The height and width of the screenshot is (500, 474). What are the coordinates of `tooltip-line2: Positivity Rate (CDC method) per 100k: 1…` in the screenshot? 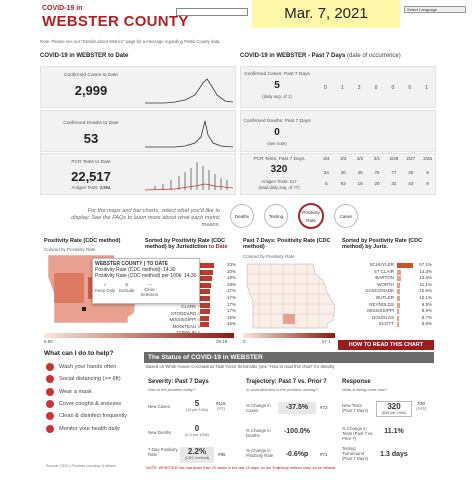 It's located at (146, 276).